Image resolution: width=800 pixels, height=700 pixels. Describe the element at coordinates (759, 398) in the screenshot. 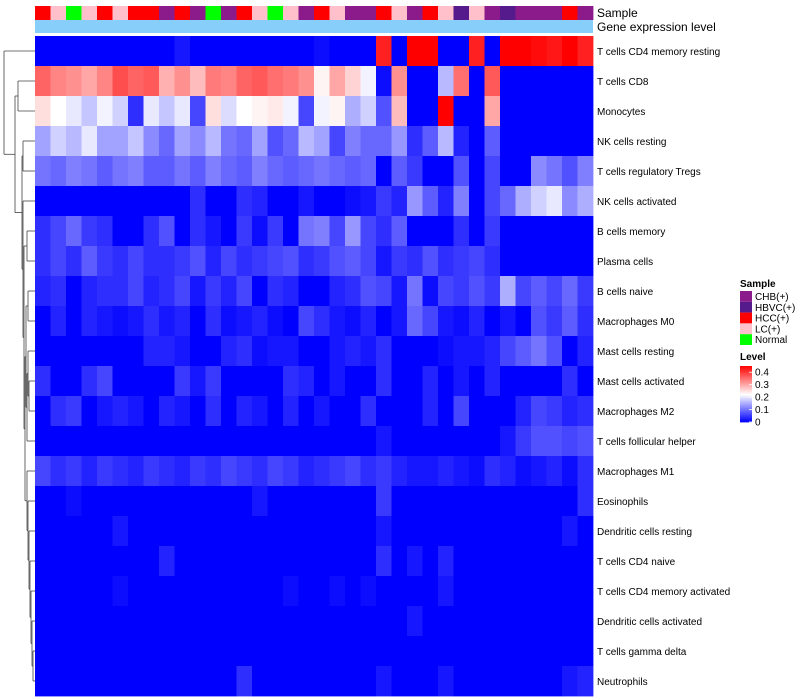

I see `legend-level-ticks: 0.40.3 0.20.1 0` at that location.